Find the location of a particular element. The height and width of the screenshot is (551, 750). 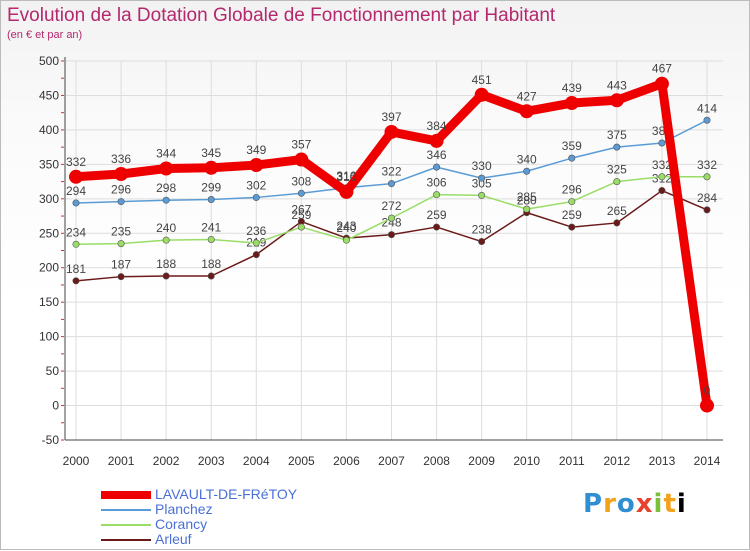

data-label-corancy: 306 is located at coordinates (437, 183).